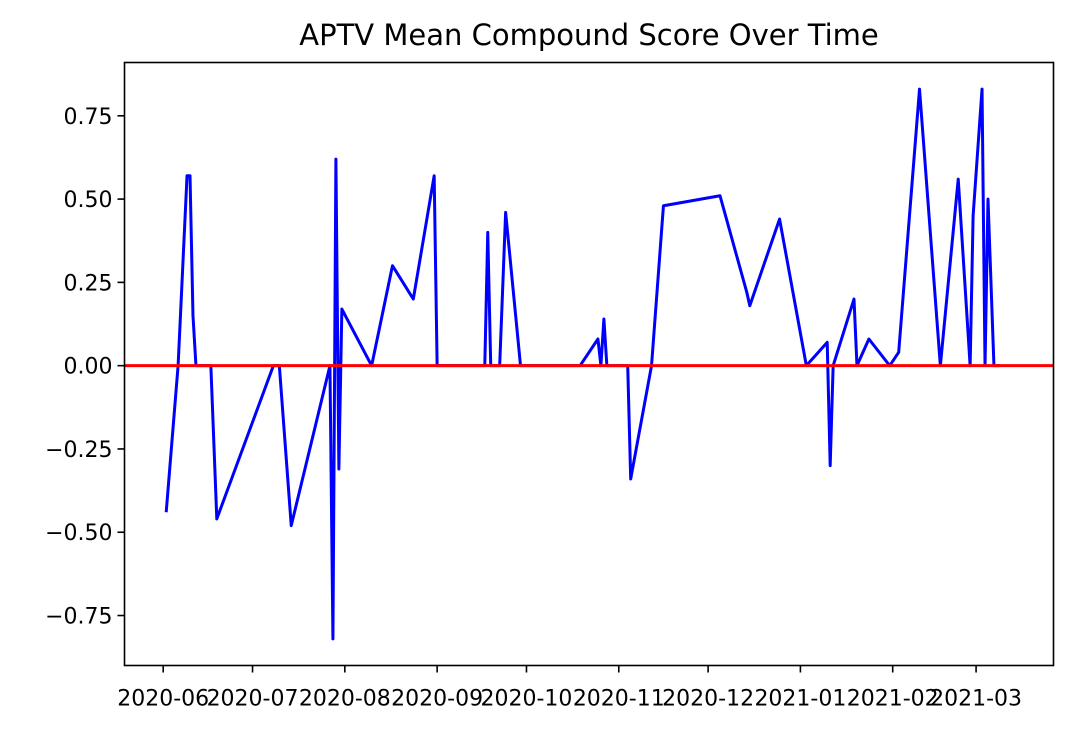  What do you see at coordinates (88, 367) in the screenshot?
I see `y-tick-label: 0.00` at bounding box center [88, 367].